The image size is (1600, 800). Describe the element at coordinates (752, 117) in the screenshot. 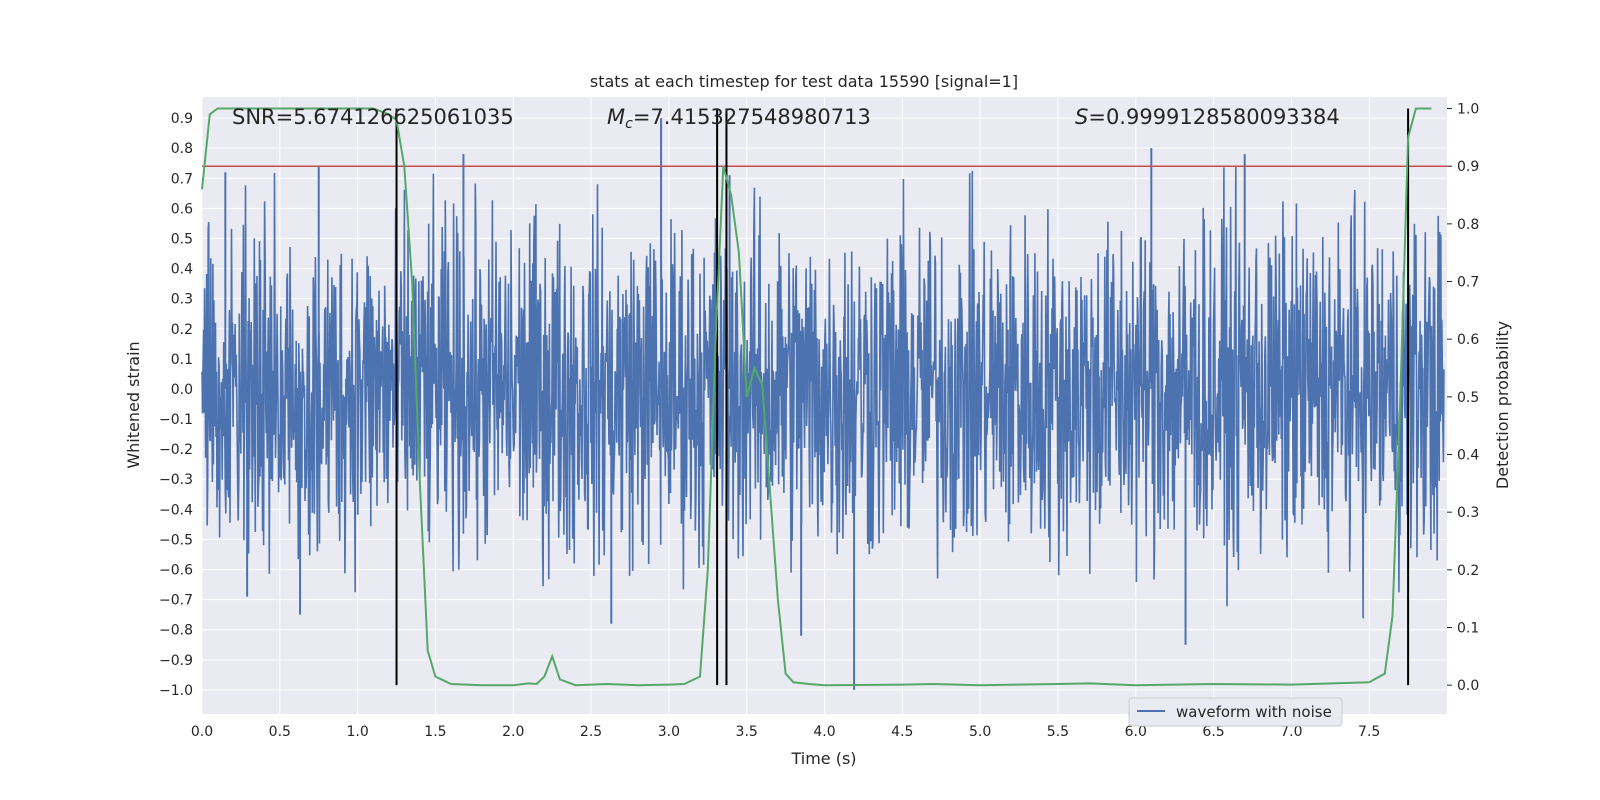

I see `mc-value: =7.415327548980713` at that location.